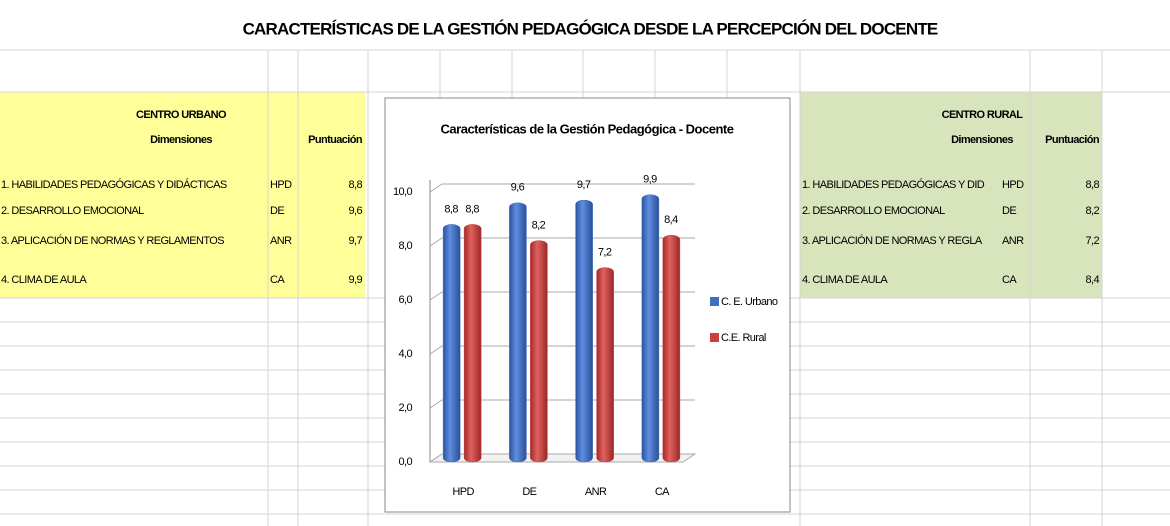 The width and height of the screenshot is (1170, 526). Describe the element at coordinates (356, 241) in the screenshot. I see `score: 9,7` at that location.